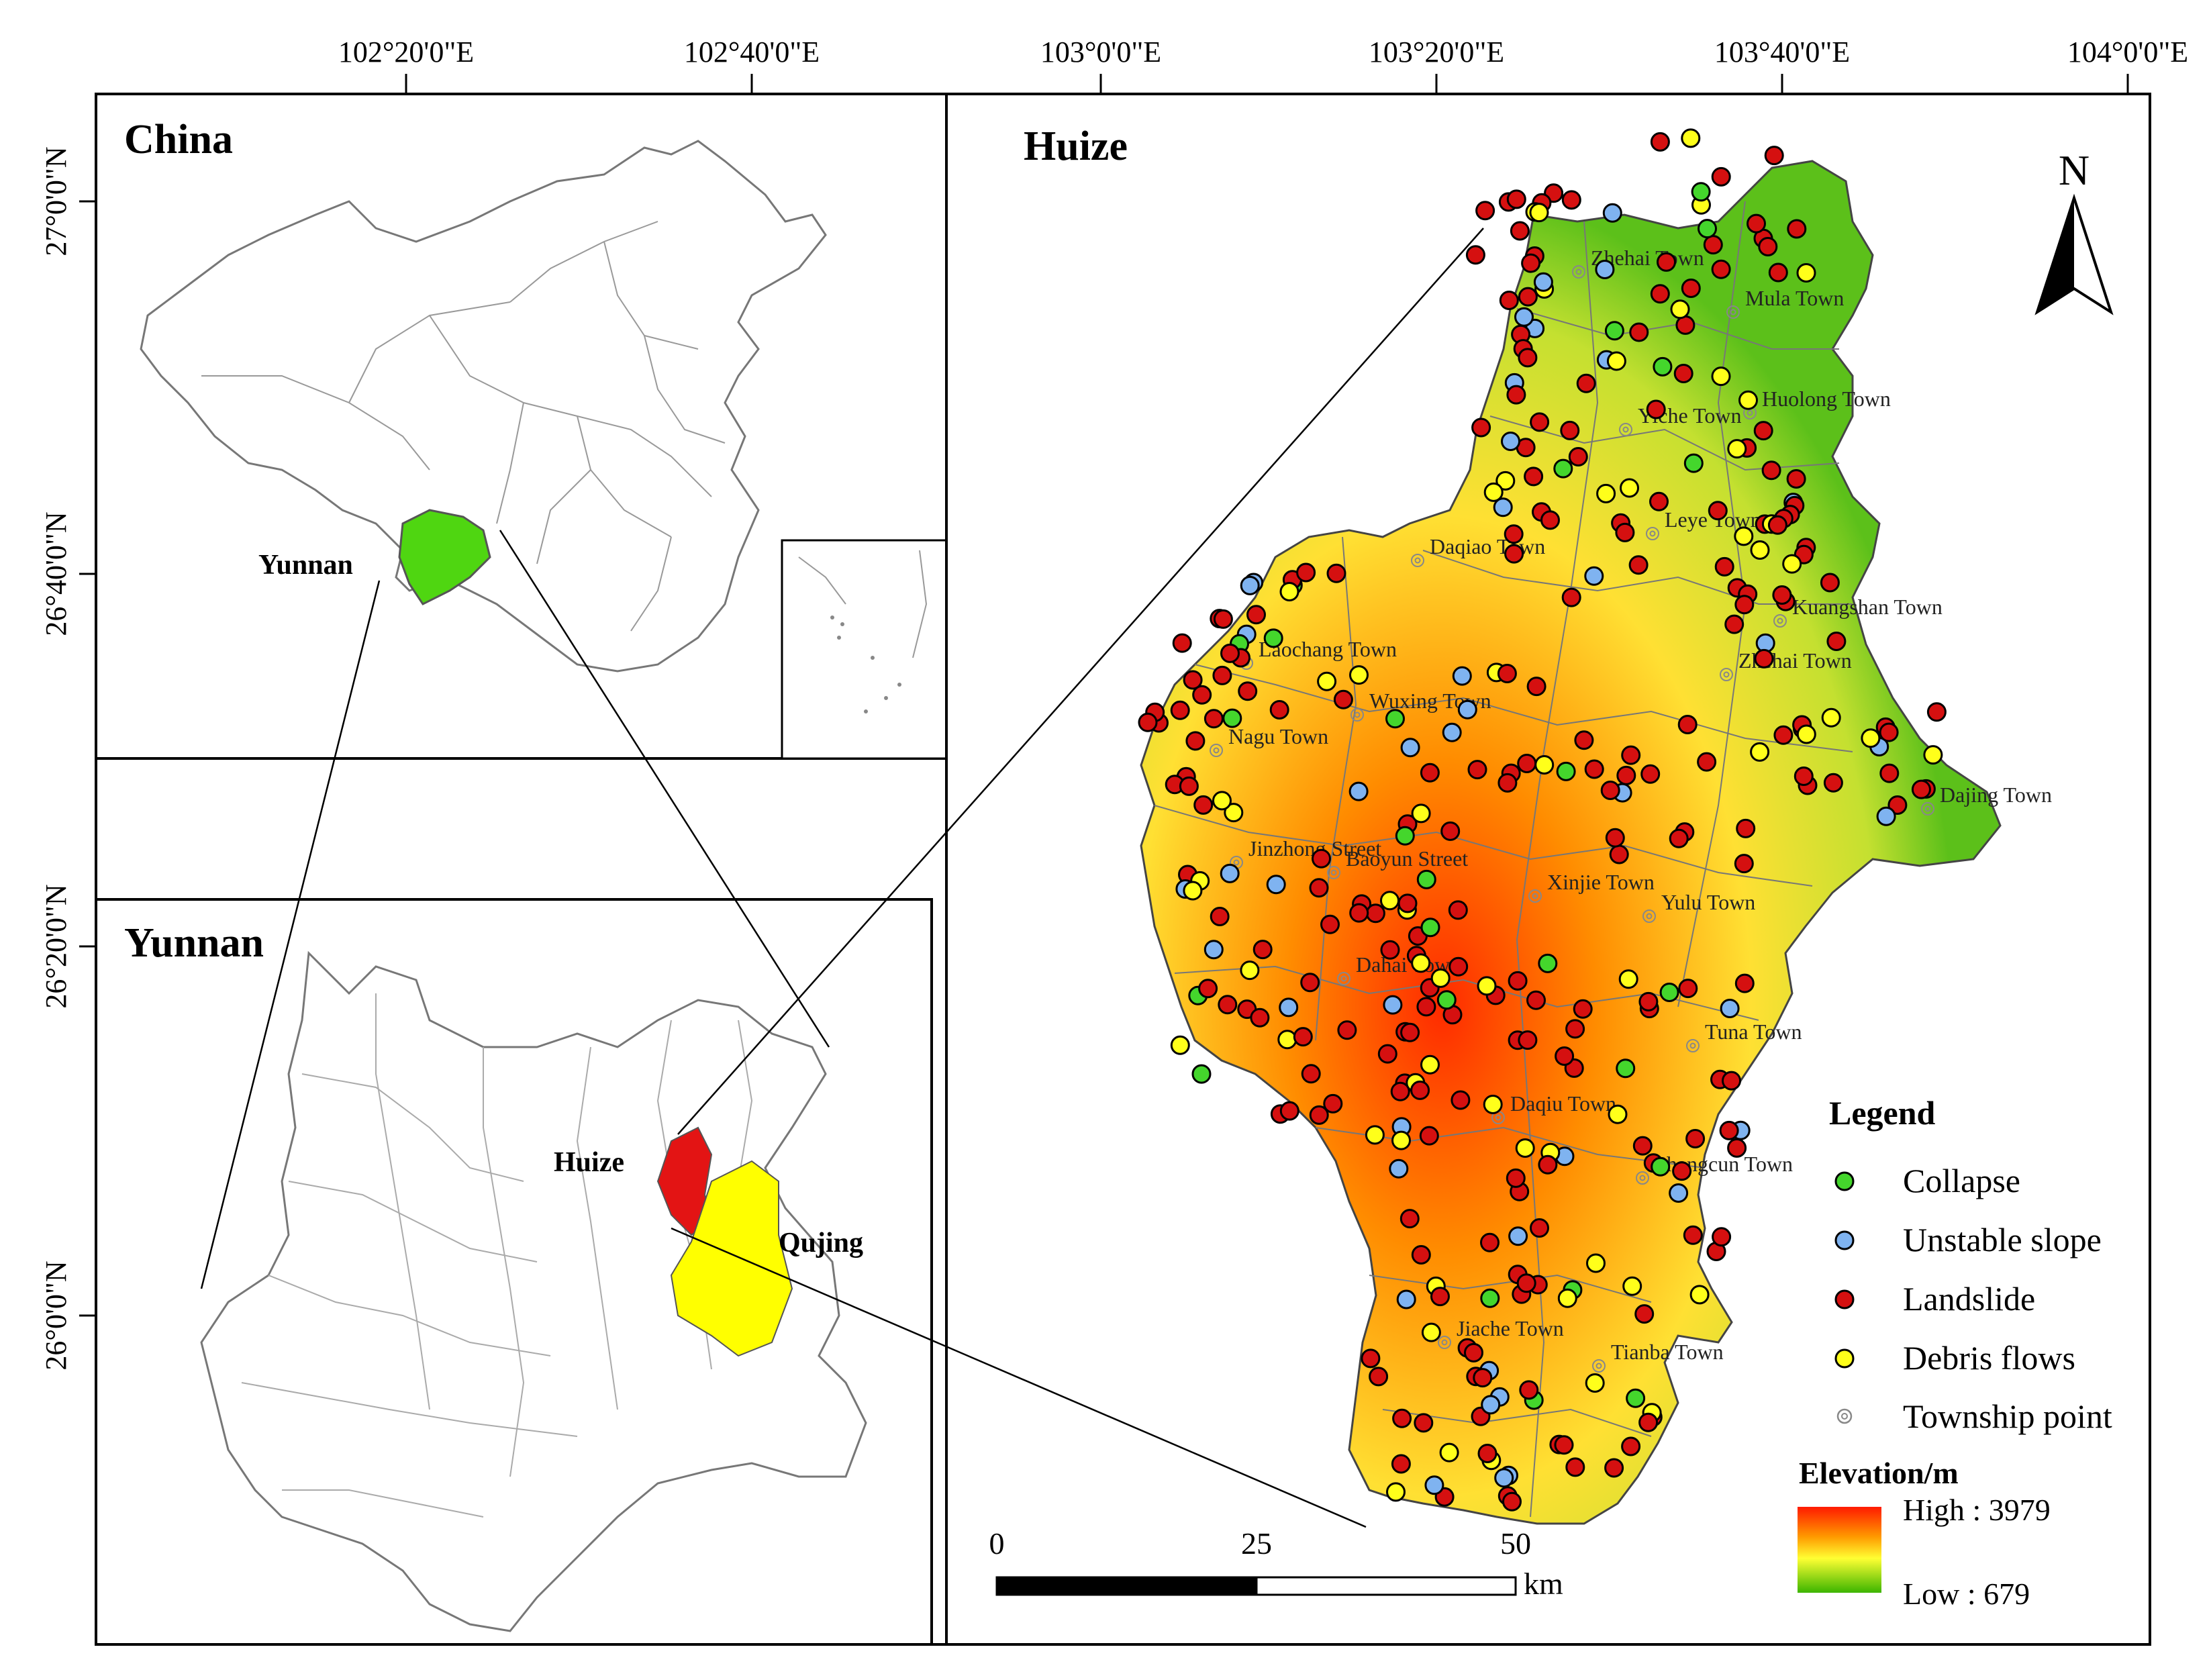 The image size is (2211, 1680). I want to click on township-label: Tuna Town, so click(1753, 1032).